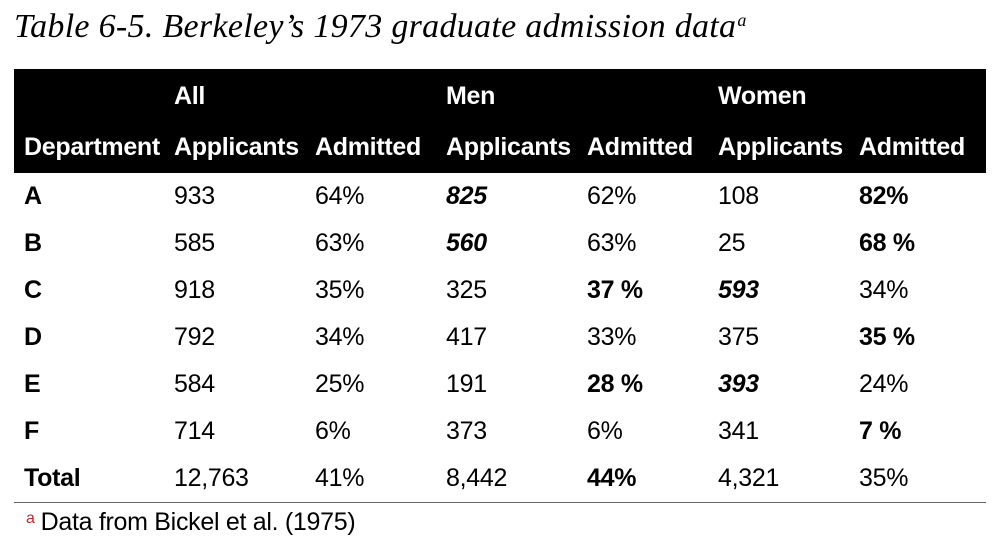  I want to click on men-applicants-cell: 191, so click(466, 384).